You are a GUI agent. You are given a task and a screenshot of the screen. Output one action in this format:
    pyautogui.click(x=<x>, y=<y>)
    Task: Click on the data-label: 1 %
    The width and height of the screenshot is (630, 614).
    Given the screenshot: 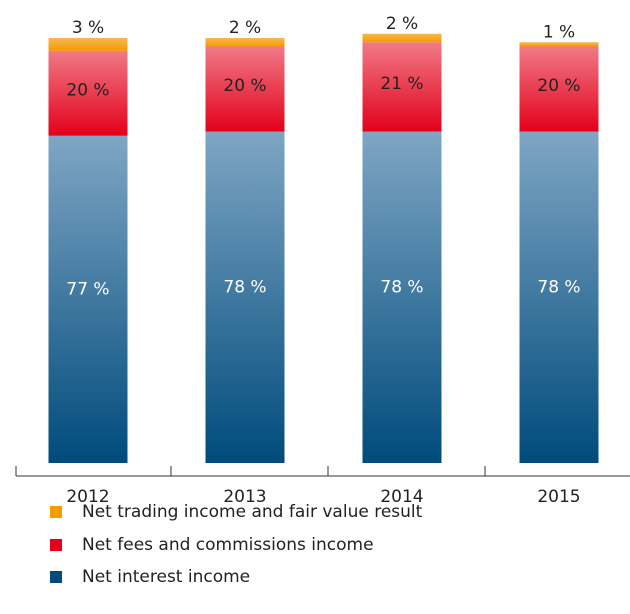 What is the action you would take?
    pyautogui.click(x=559, y=32)
    